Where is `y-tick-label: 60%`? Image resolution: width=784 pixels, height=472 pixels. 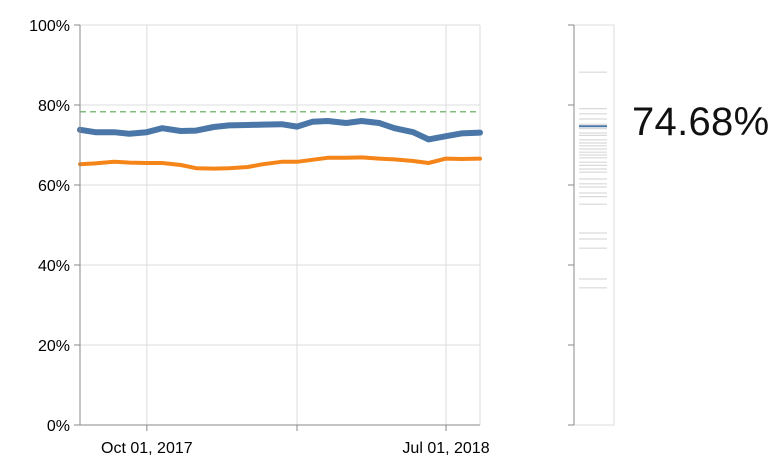
y-tick-label: 60% is located at coordinates (54, 186).